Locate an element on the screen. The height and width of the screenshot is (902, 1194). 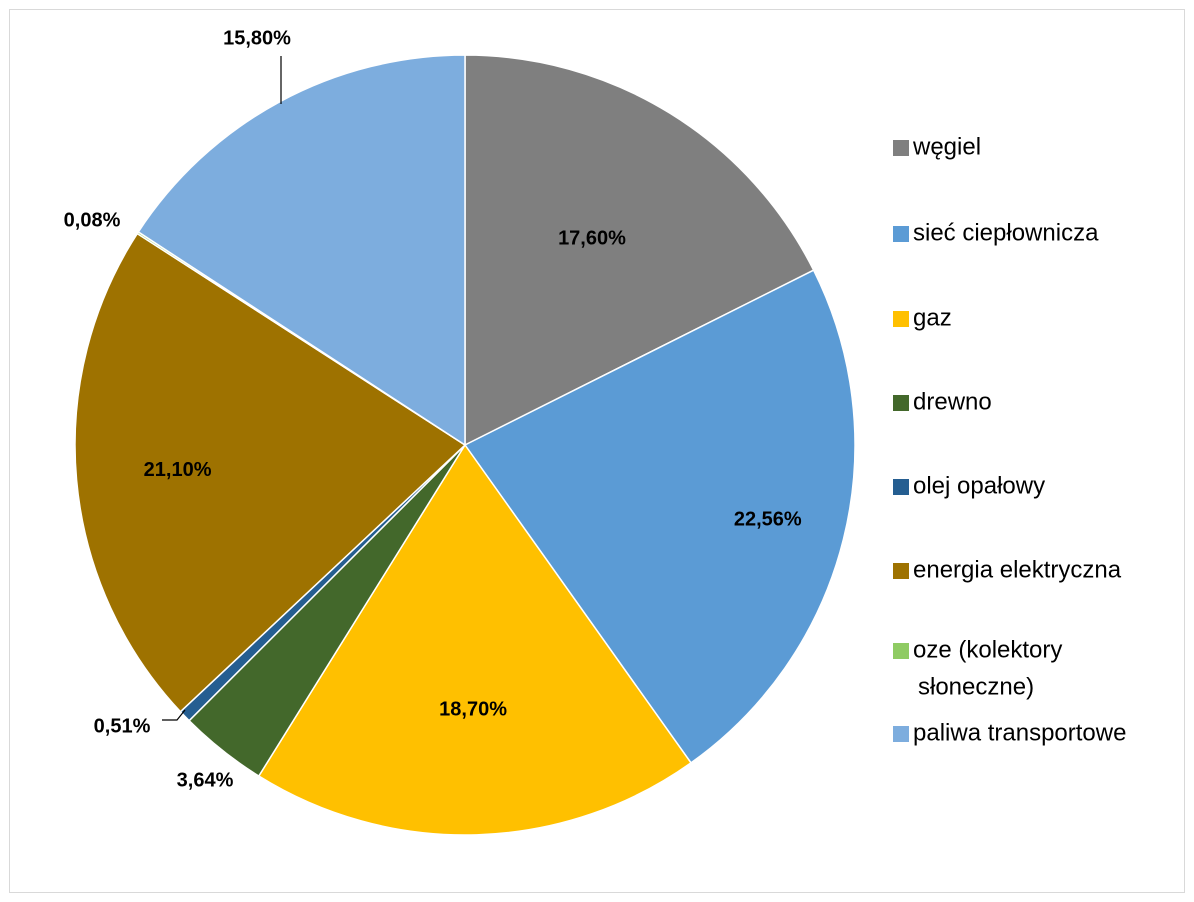
legend-item-drewno: drewno is located at coordinates (942, 401).